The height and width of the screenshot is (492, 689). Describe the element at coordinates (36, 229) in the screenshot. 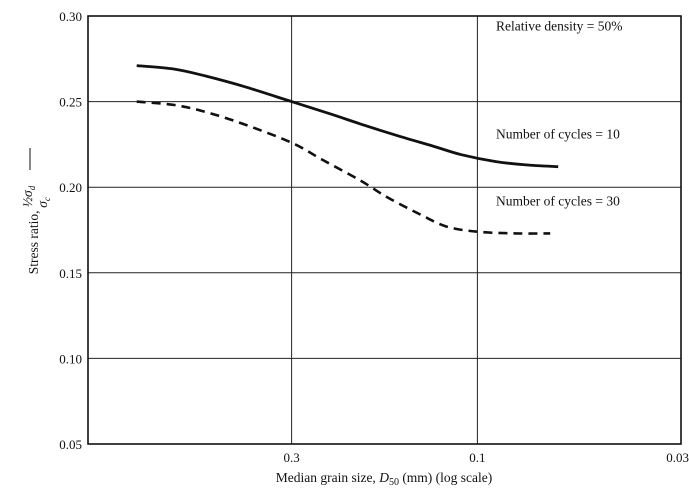

I see `y-axis-label: Stress ratio, ½σdσc` at that location.